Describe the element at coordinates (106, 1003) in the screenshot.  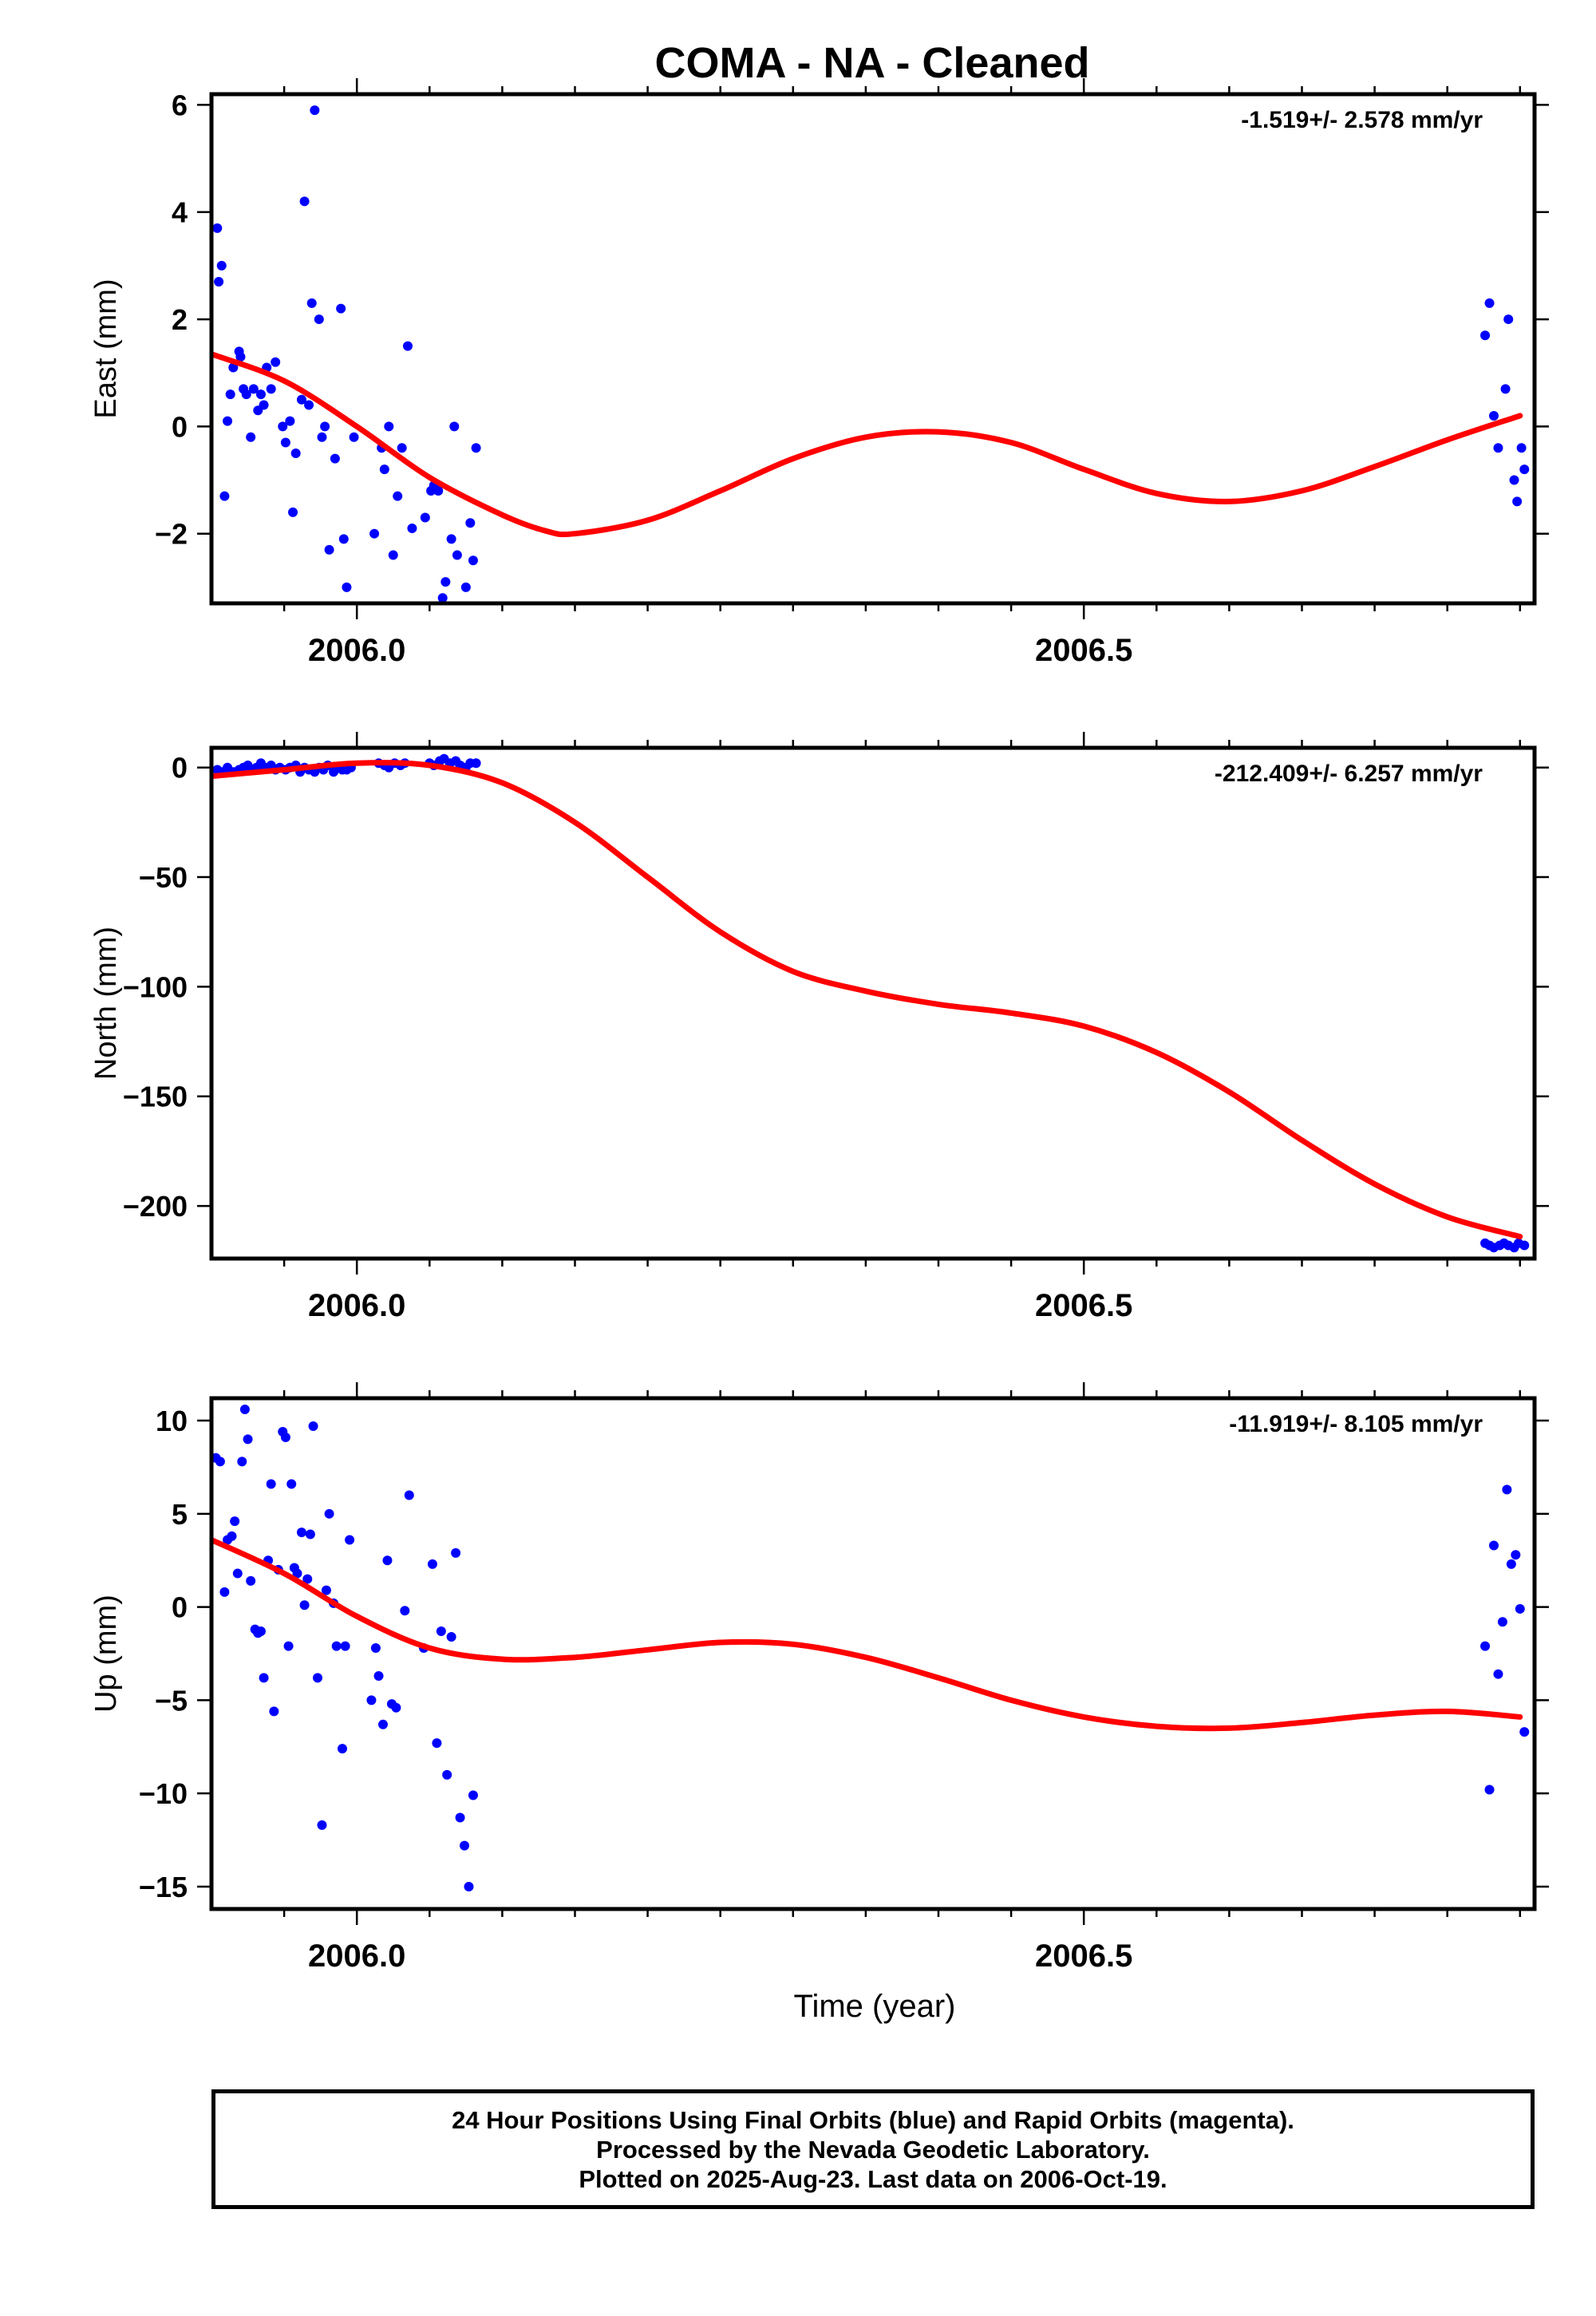
I see `y-axis-label: North (mm)` at that location.